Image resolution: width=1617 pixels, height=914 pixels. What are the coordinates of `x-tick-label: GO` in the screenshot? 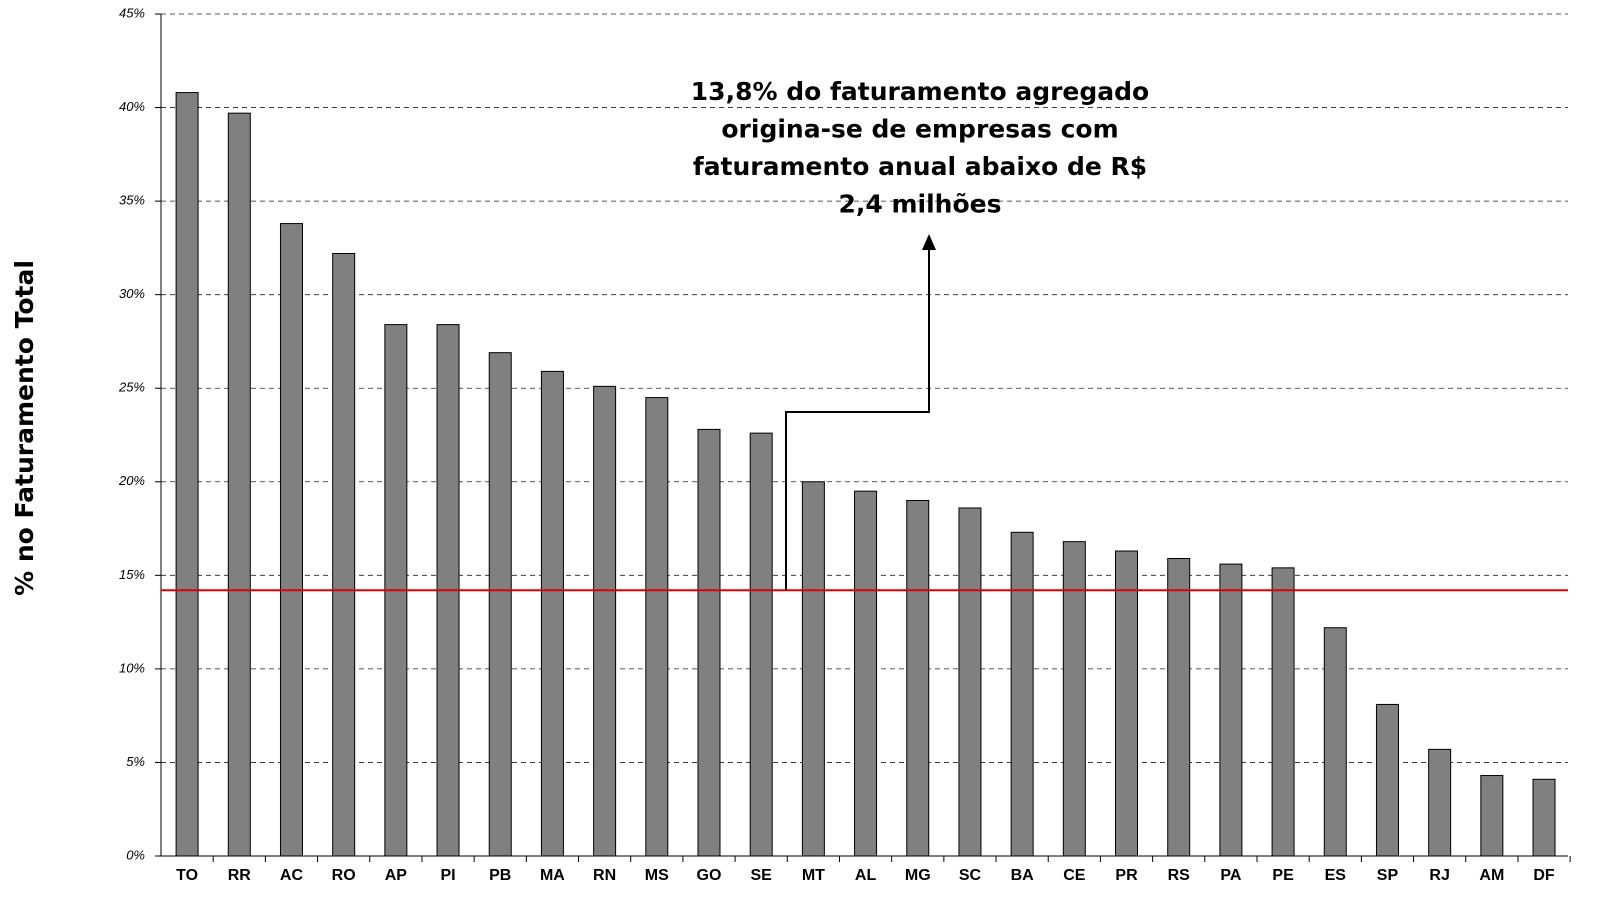 It's located at (709, 875).